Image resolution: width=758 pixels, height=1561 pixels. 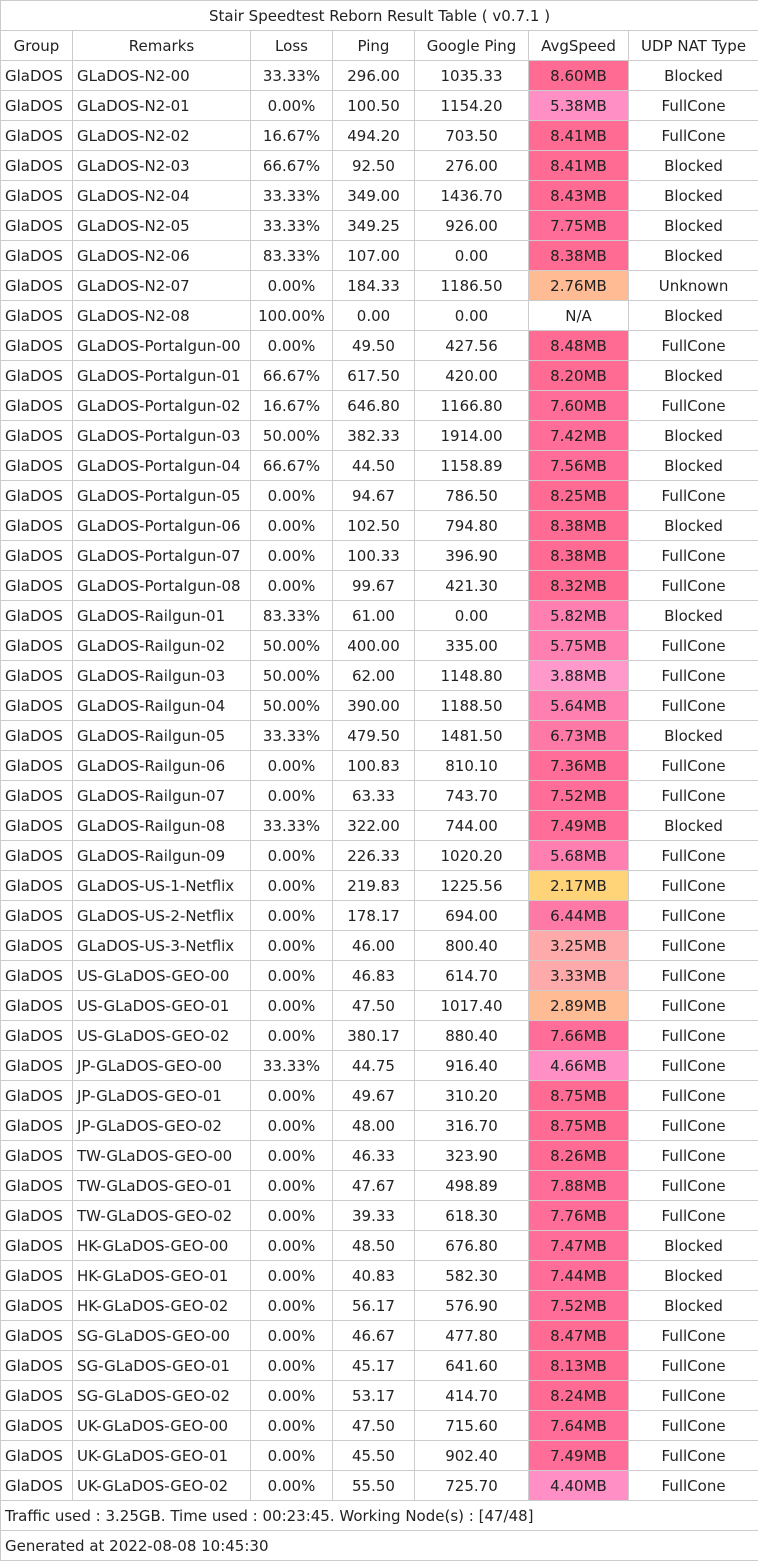 What do you see at coordinates (292, 136) in the screenshot?
I see `cell-loss: 16.67%` at bounding box center [292, 136].